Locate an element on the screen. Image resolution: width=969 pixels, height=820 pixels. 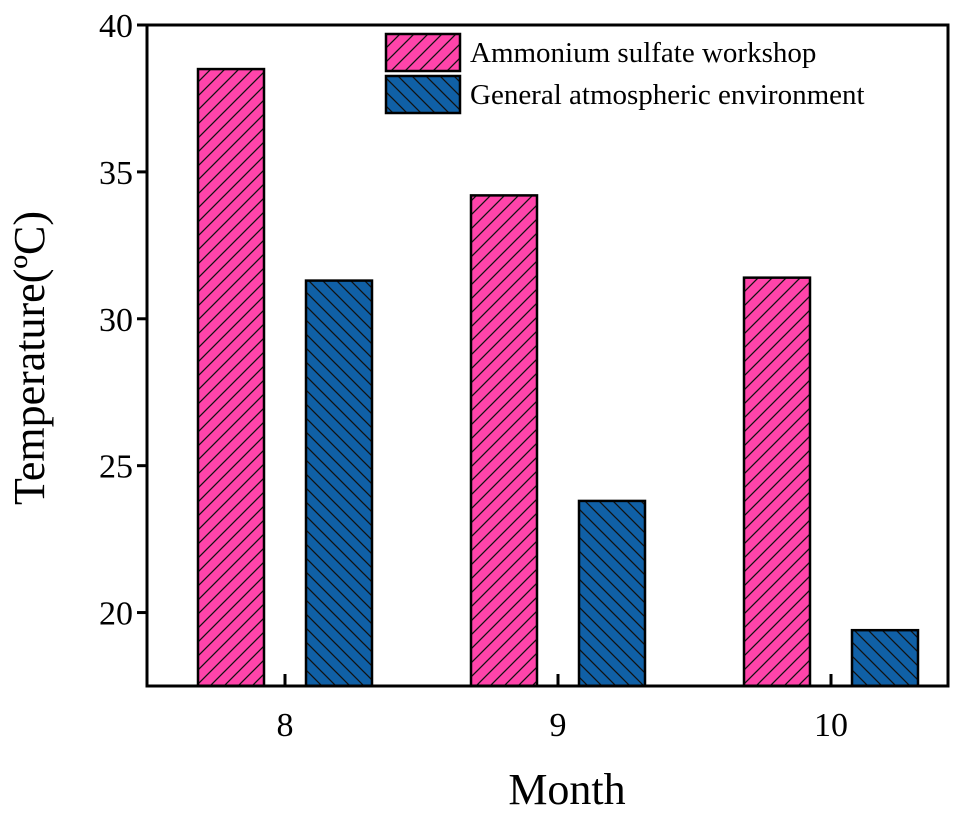
y-tick-label: 35 is located at coordinates (116, 173).